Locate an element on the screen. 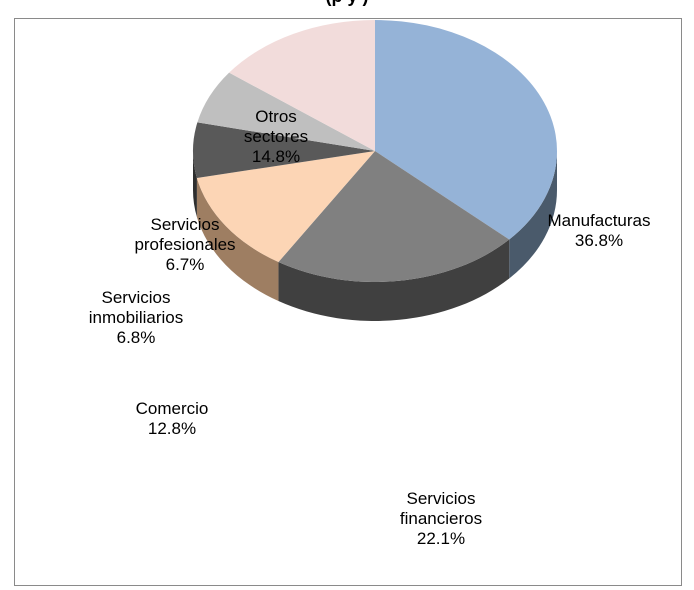  slice-label-manufacturas: Manufacturas 36.8% is located at coordinates (599, 230).